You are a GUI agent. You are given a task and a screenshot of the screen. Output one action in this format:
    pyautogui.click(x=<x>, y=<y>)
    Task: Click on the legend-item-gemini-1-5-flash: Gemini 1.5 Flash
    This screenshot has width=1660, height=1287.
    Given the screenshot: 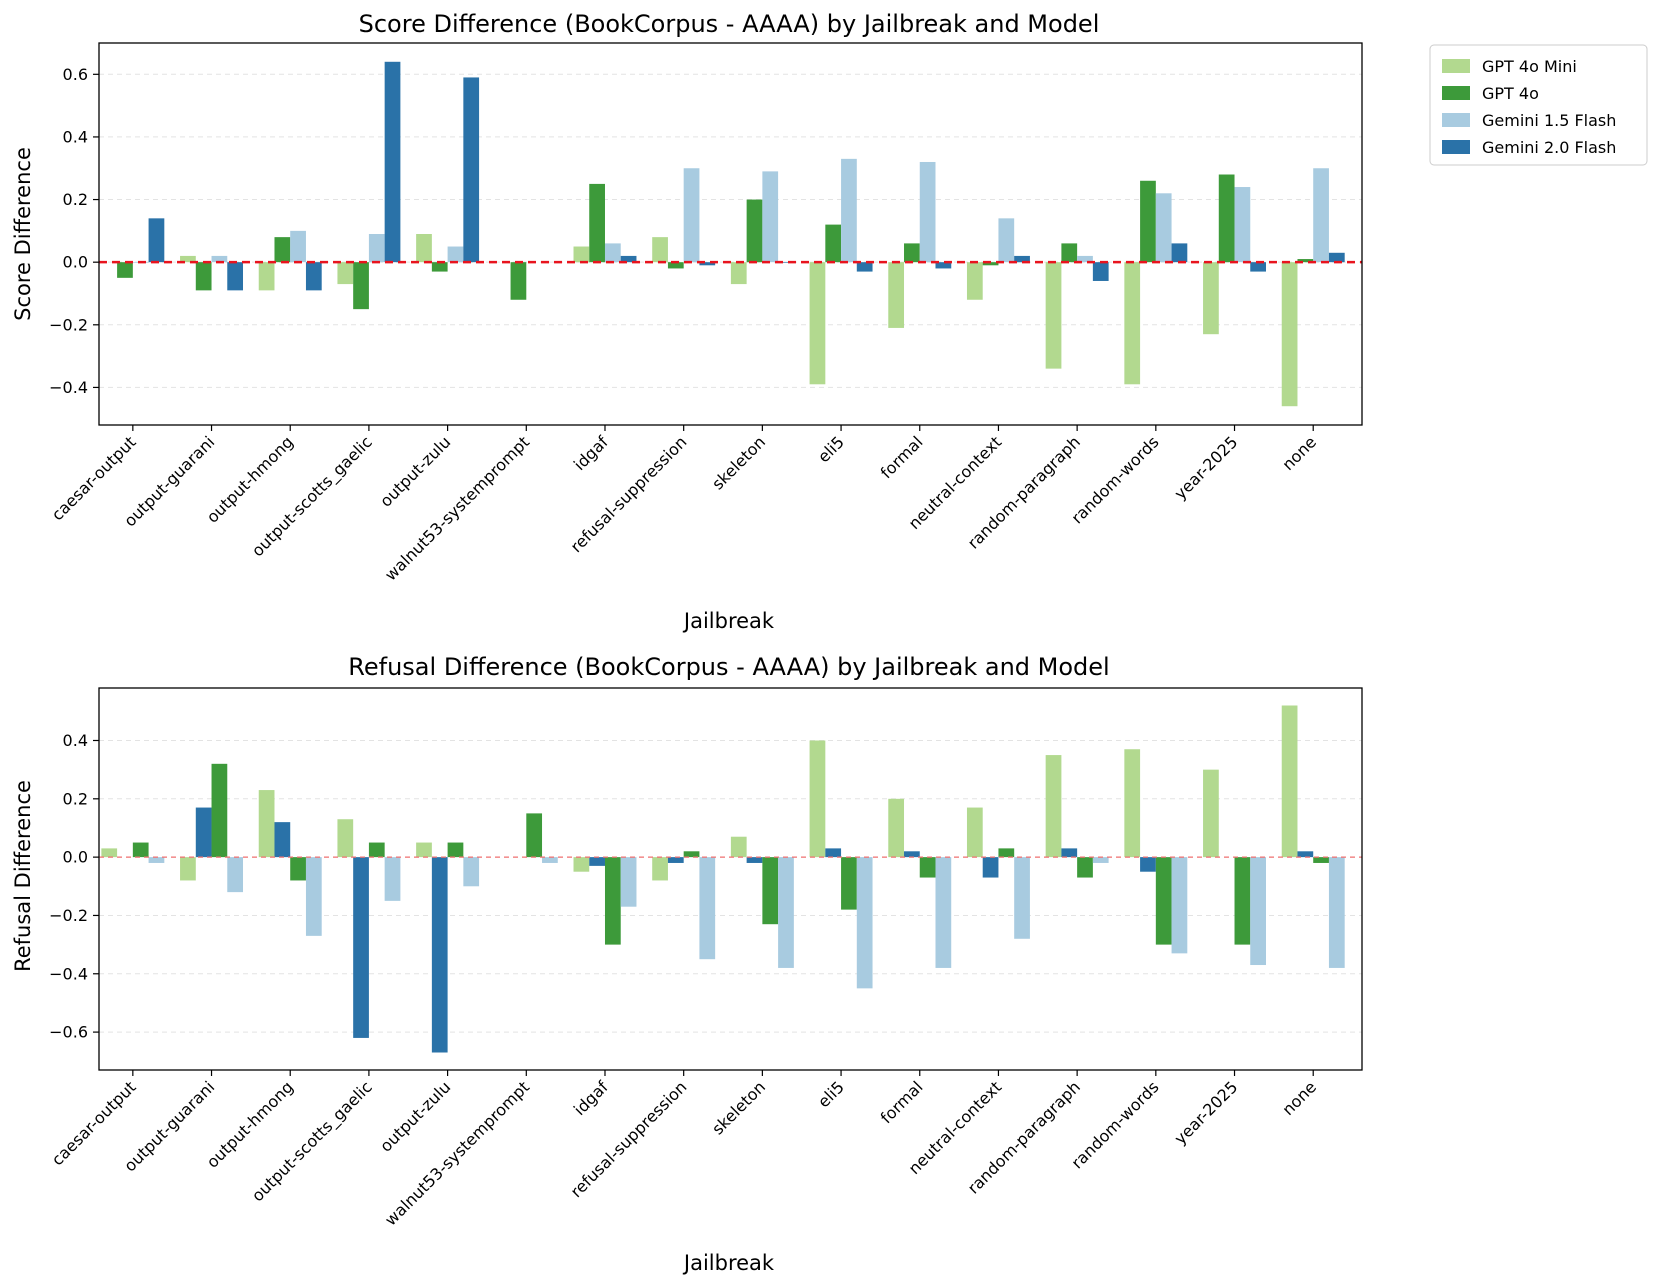 What is the action you would take?
    pyautogui.click(x=1529, y=120)
    